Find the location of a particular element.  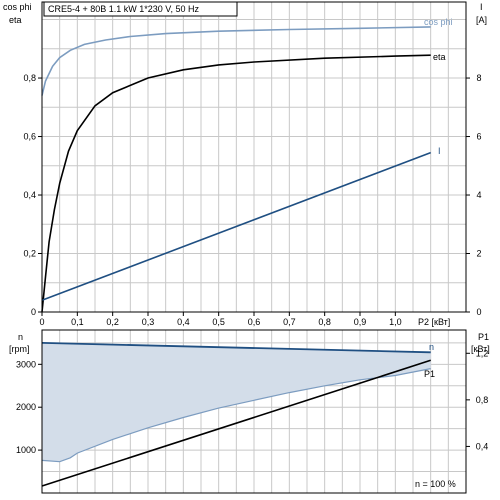

x-tick-label: 0,8 is located at coordinates (324, 322).